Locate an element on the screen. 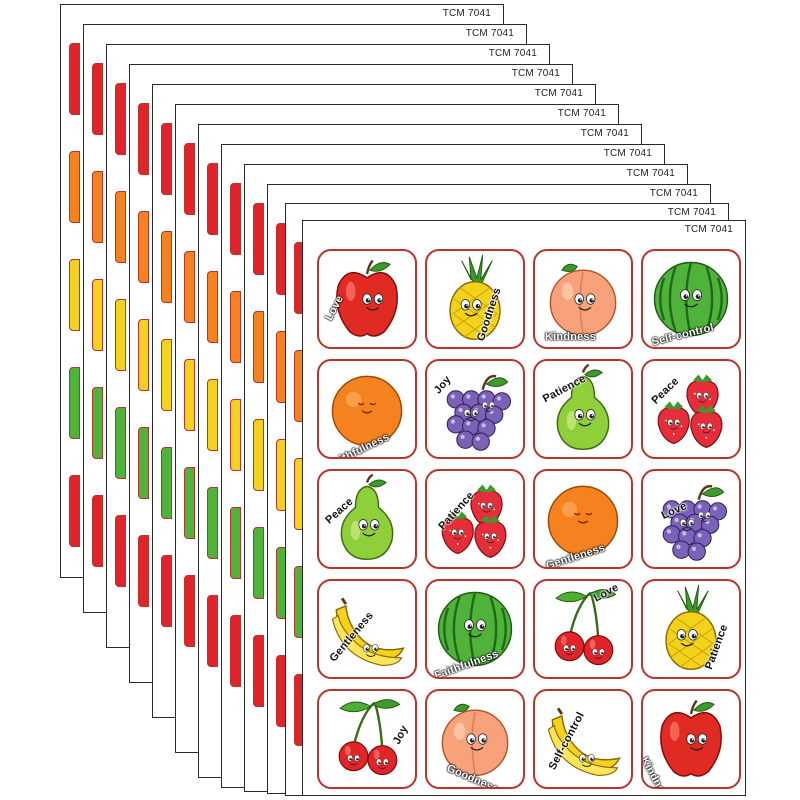 The width and height of the screenshot is (800, 800). sticker-pineapple: Goodness is located at coordinates (475, 299).